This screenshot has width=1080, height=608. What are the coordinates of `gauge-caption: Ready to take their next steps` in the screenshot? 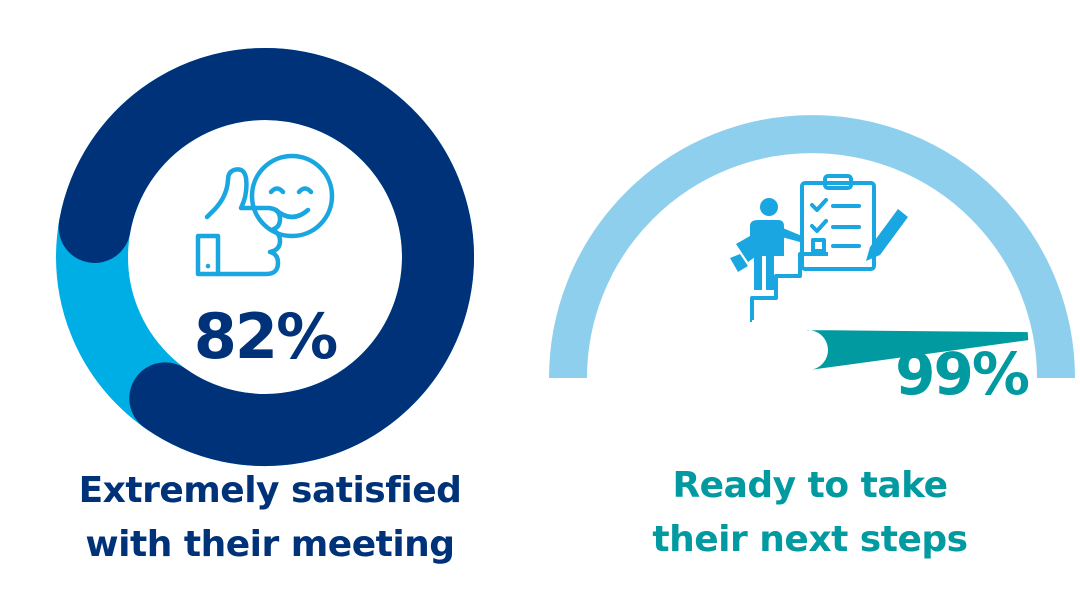 It's located at (810, 513).